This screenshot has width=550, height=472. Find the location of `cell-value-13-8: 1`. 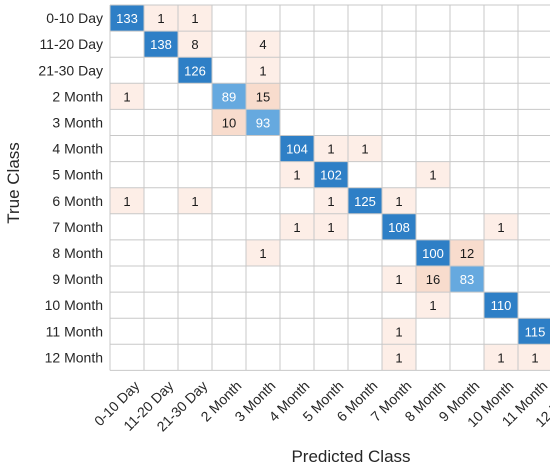

cell-value-13-8: 1 is located at coordinates (398, 357).